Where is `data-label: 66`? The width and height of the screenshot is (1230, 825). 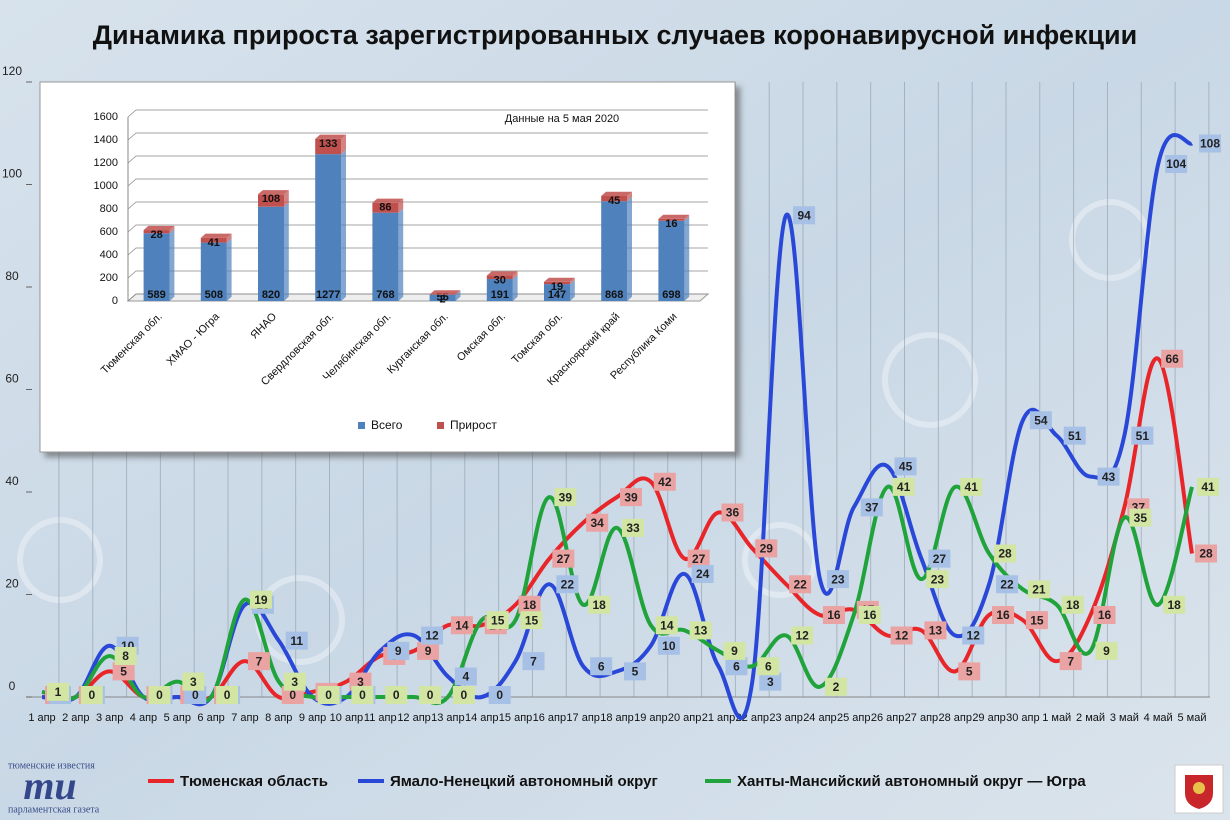 data-label: 66 is located at coordinates (1172, 359).